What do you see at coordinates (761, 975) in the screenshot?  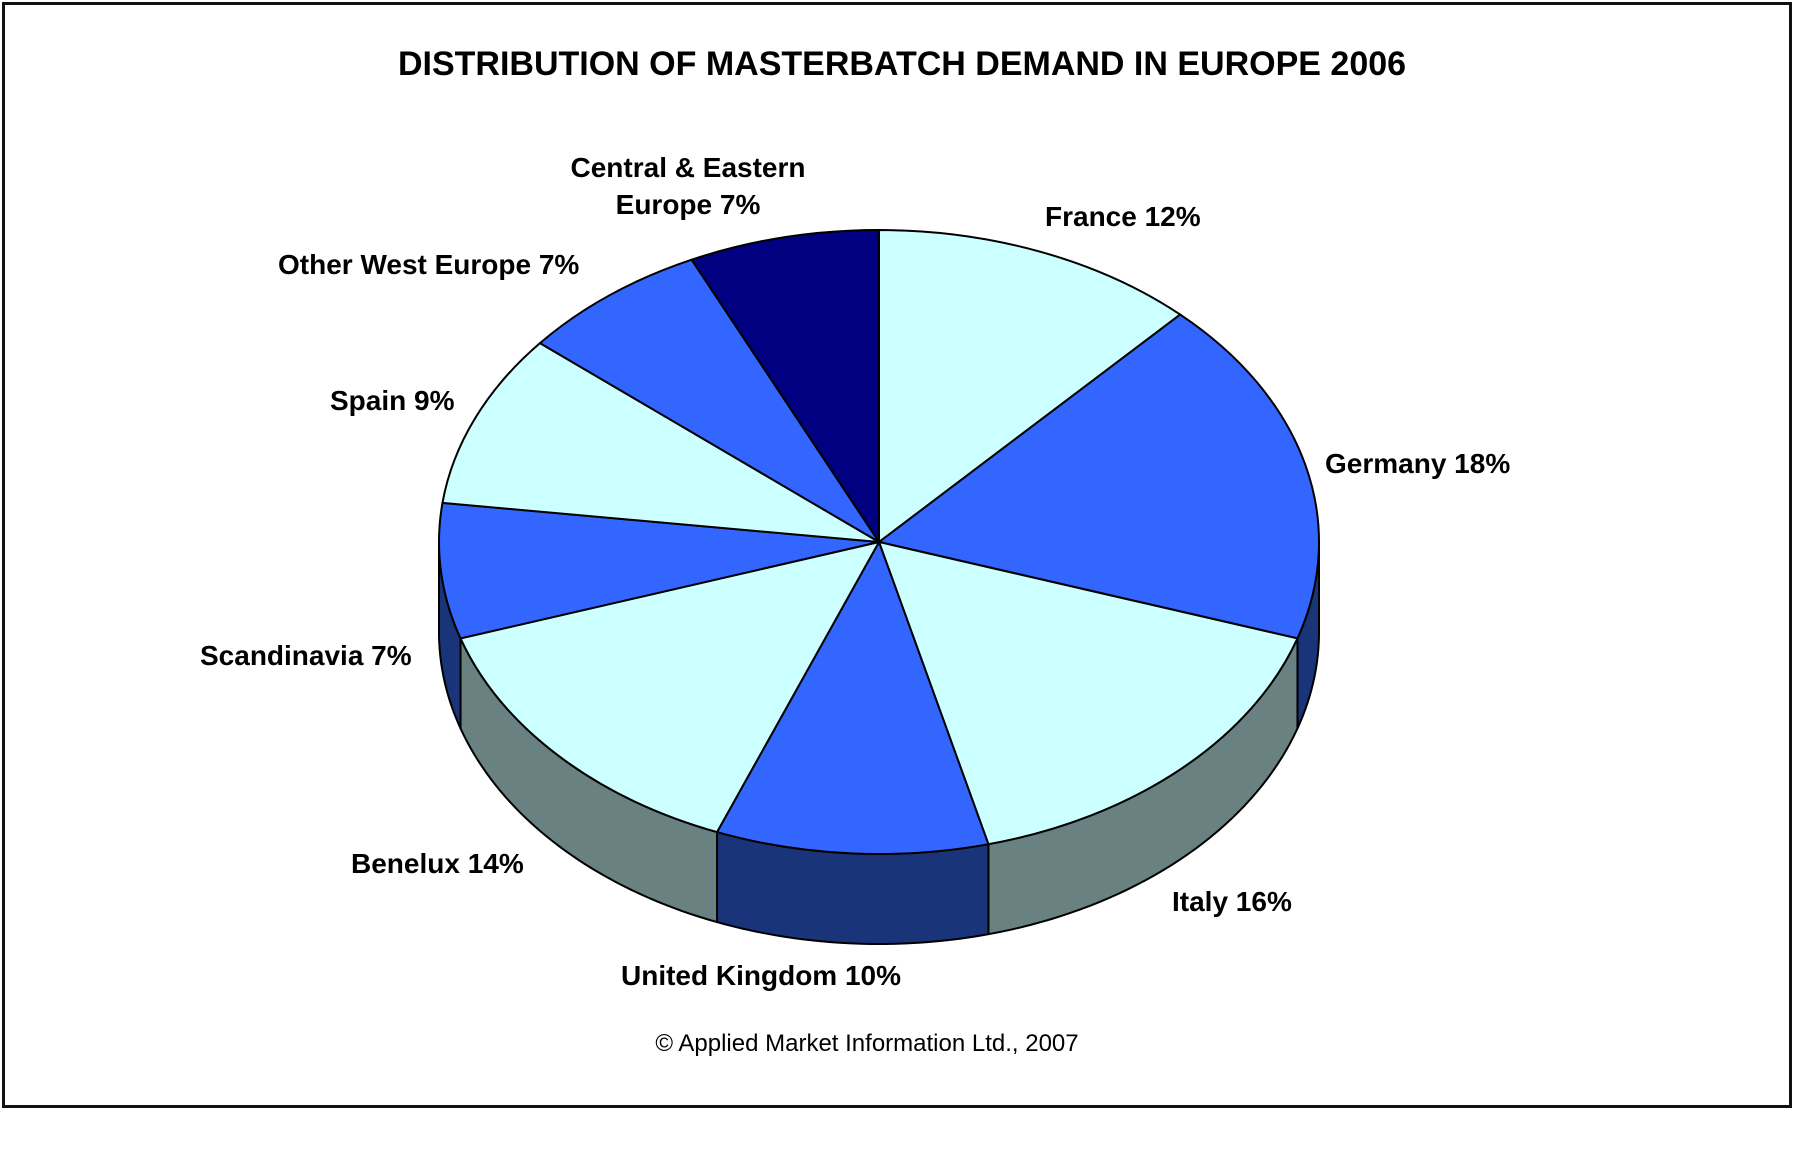 I see `label-united-kingdom: United Kingdom 10%` at bounding box center [761, 975].